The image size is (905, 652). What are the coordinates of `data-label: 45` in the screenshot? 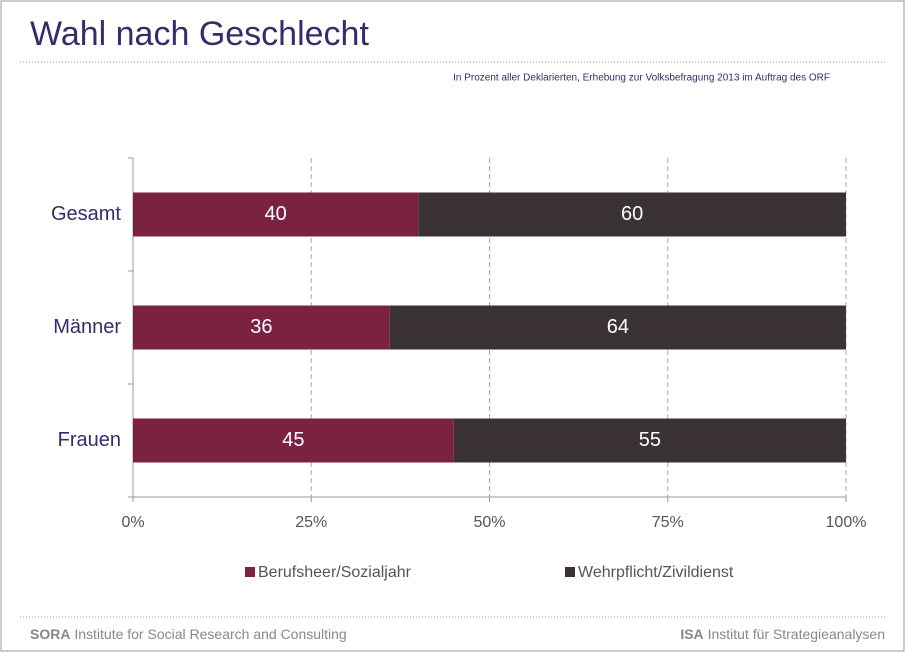 It's located at (293, 440).